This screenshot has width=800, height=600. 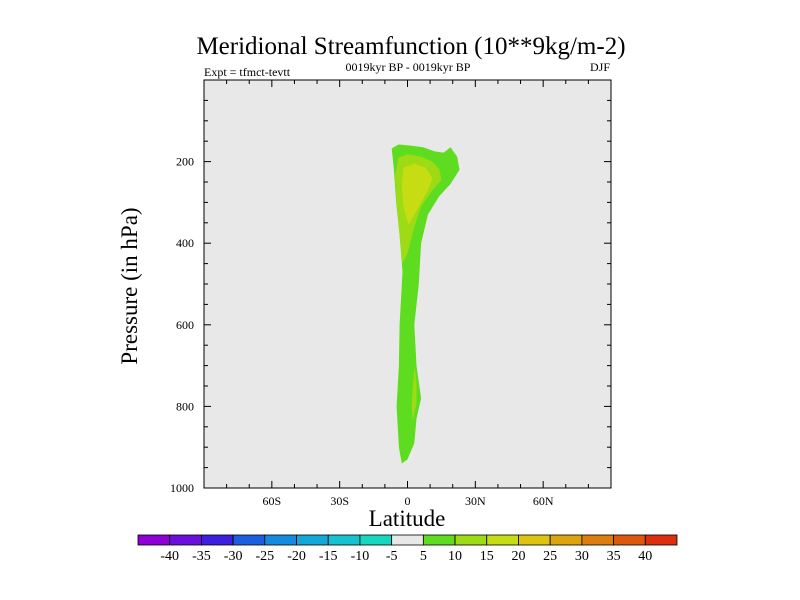 I want to click on y-tick-labels: 200 400 600 800 1000, so click(x=182, y=325).